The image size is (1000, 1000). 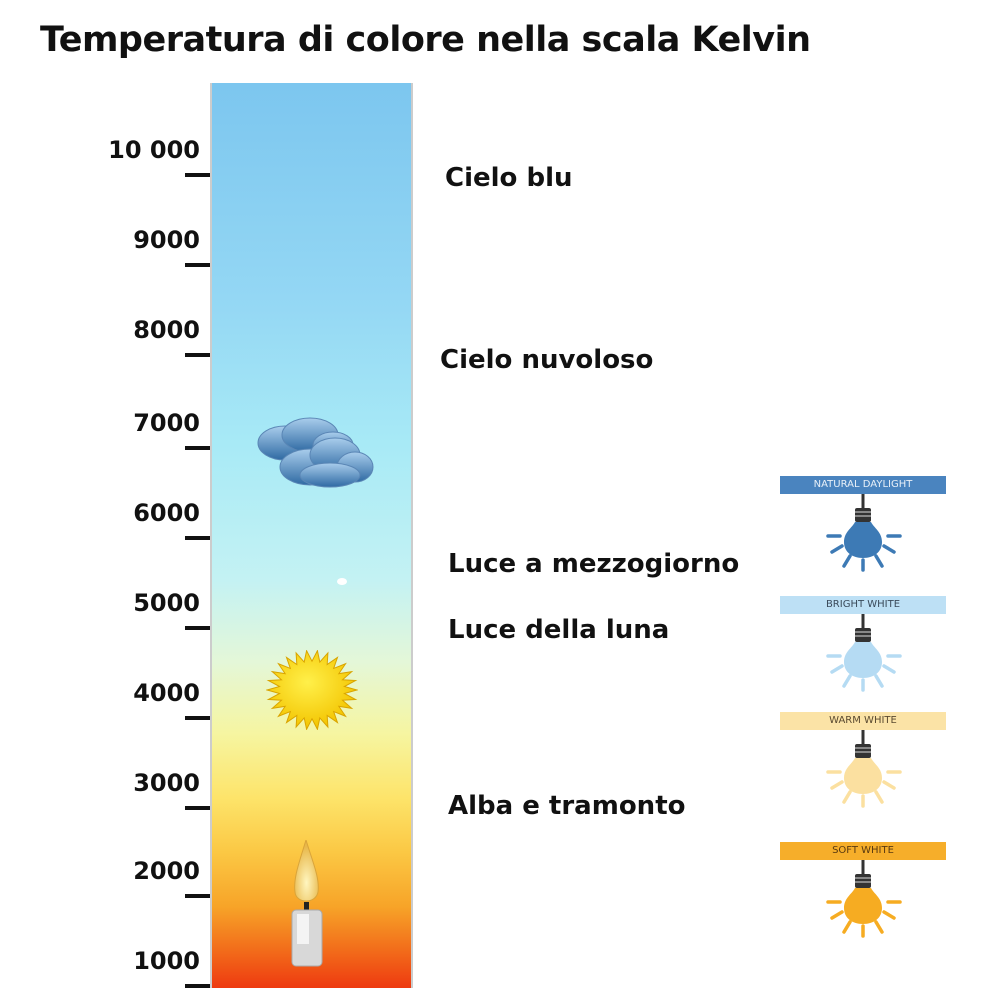 I want to click on candle-icon, so click(x=307, y=905).